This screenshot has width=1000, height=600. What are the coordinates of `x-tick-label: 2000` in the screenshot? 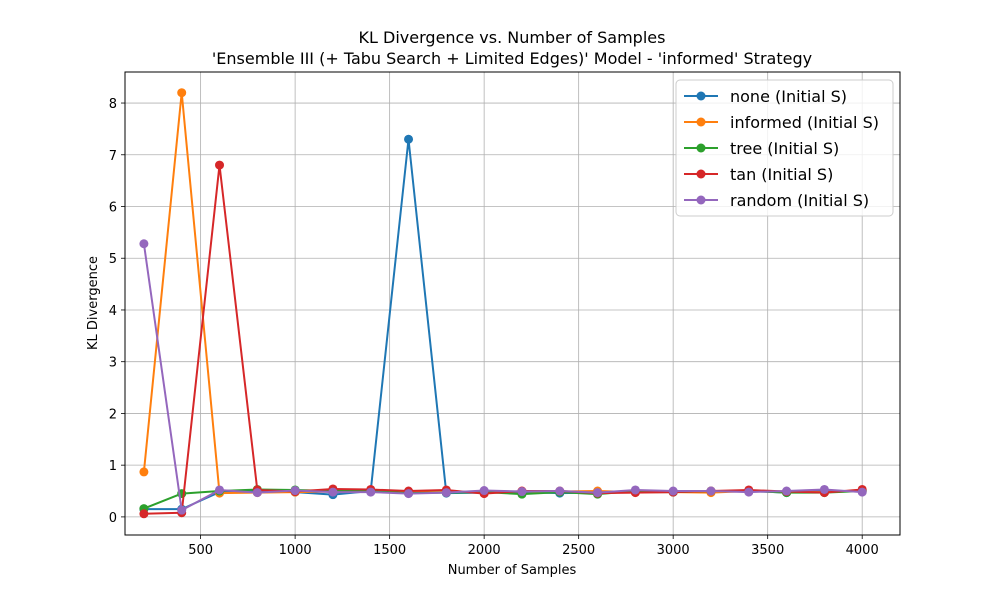 It's located at (484, 550).